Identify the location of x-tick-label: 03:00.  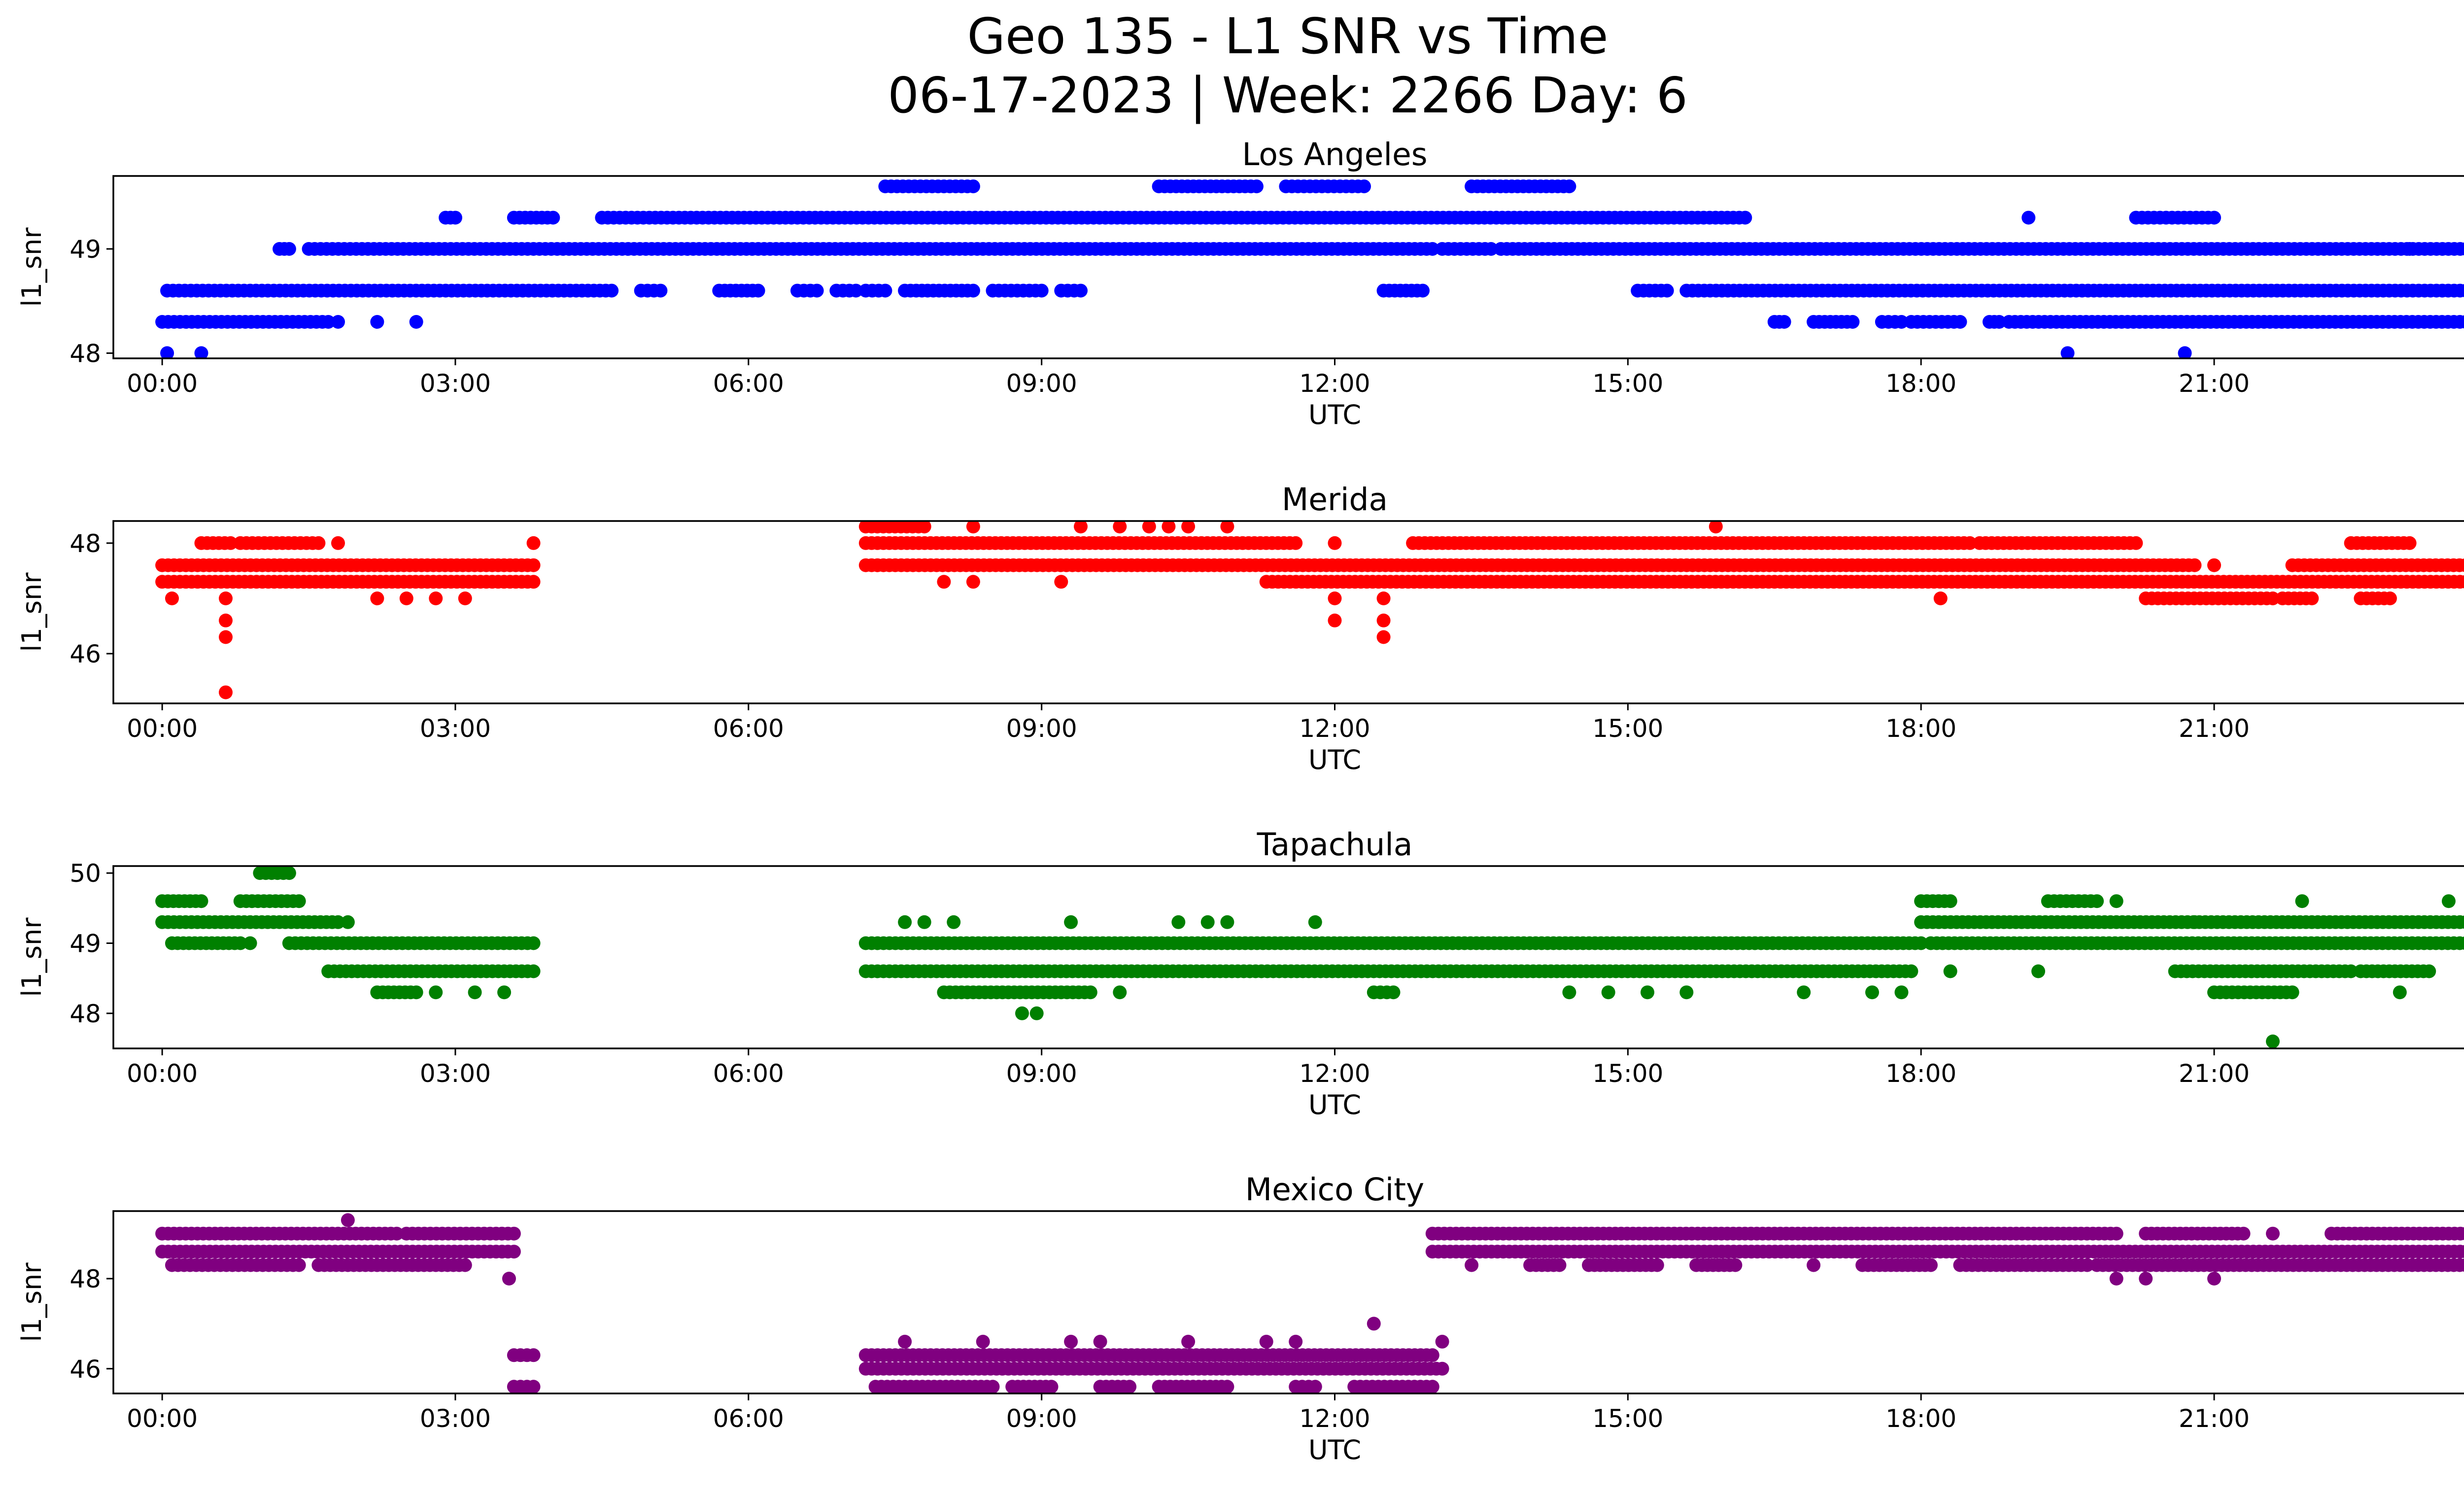
(455, 1073).